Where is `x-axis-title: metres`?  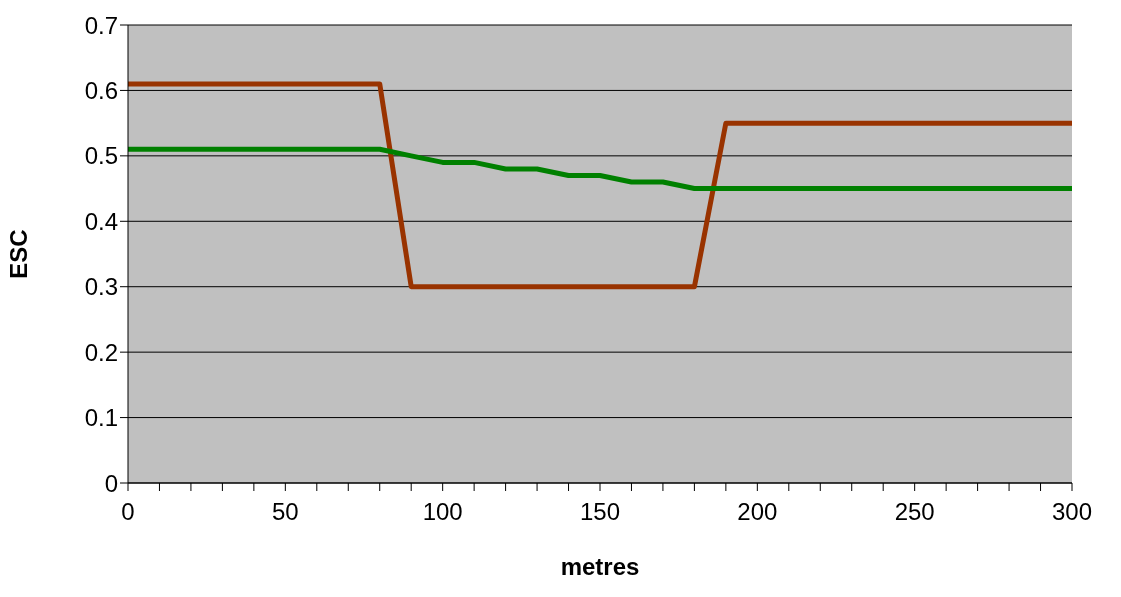
x-axis-title: metres is located at coordinates (600, 566).